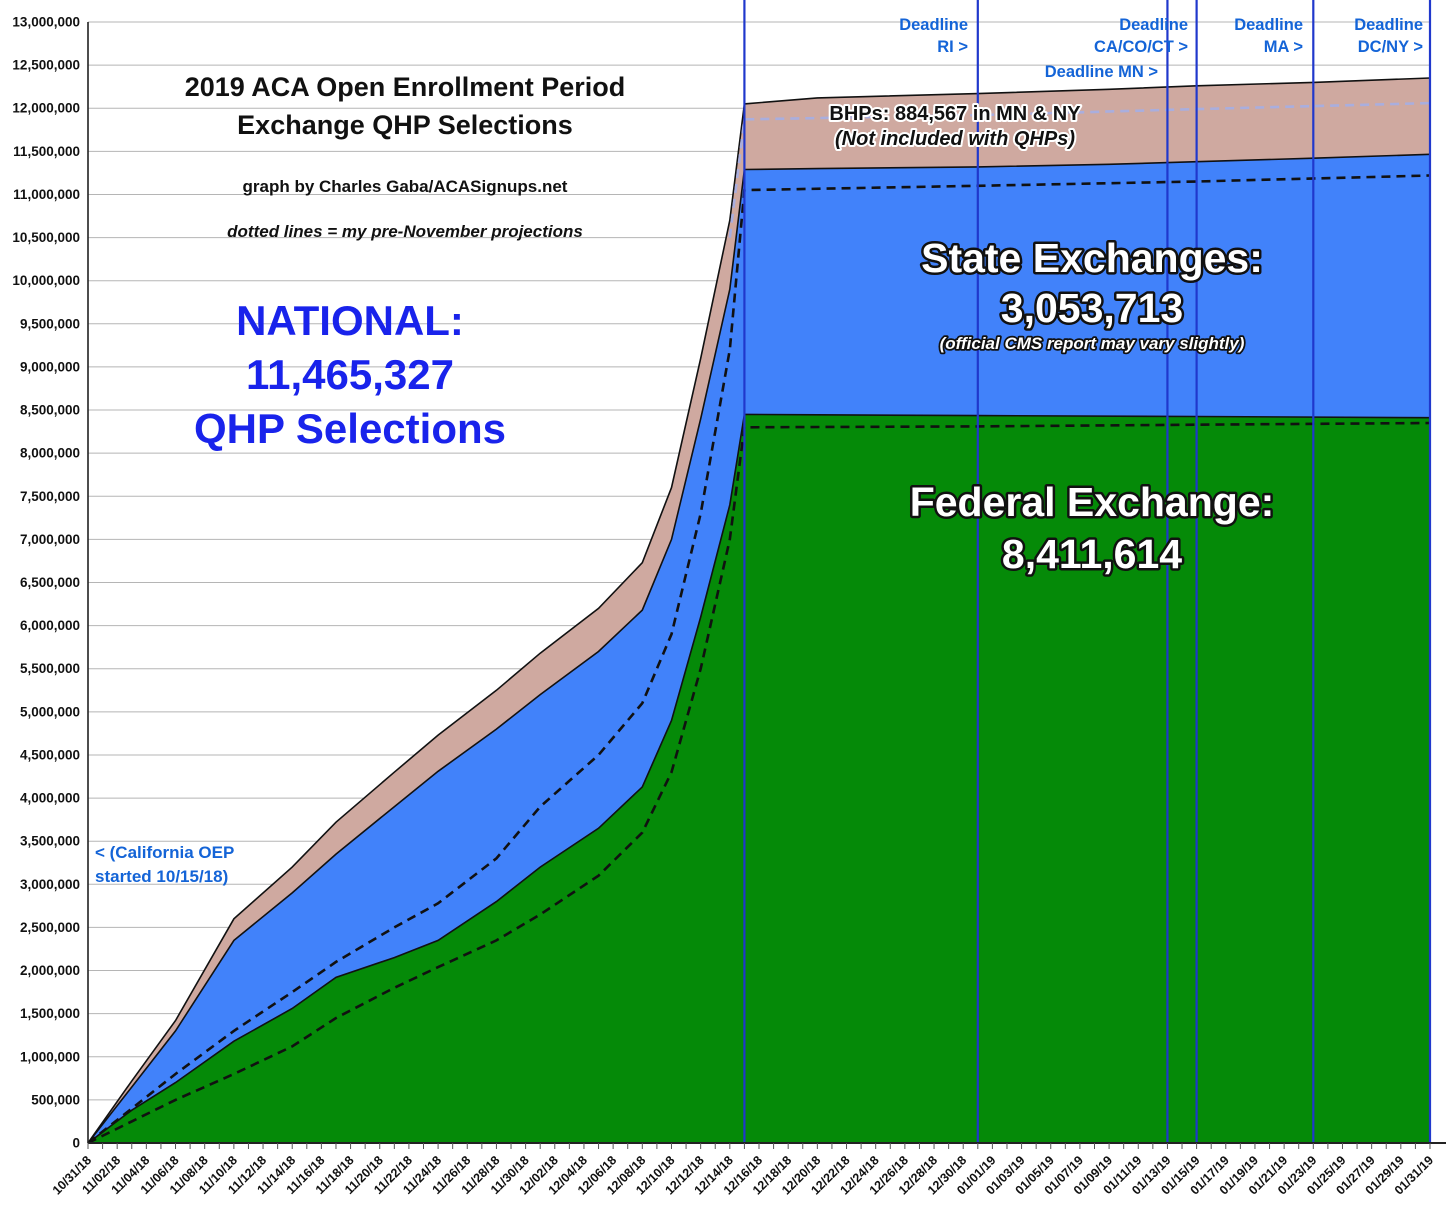 This screenshot has height=1215, width=1452. Describe the element at coordinates (1268, 25) in the screenshot. I see `deadline-label-ma-line1: Deadline` at that location.